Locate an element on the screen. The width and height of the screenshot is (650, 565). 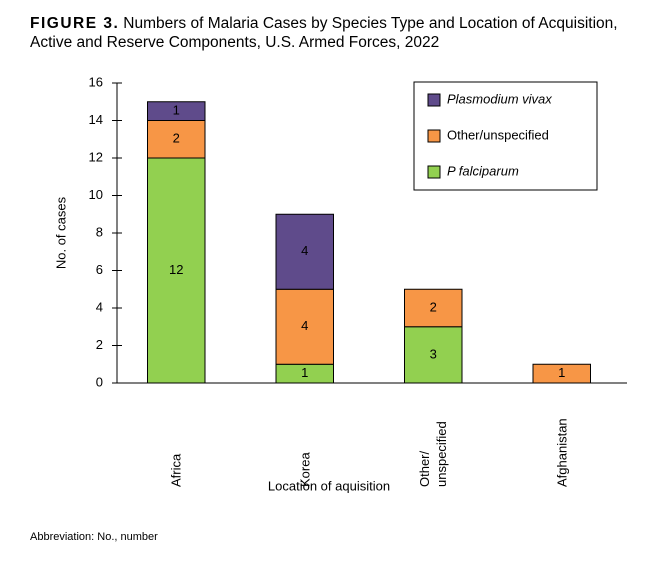
y-tick-label: 12 is located at coordinates (96, 156).